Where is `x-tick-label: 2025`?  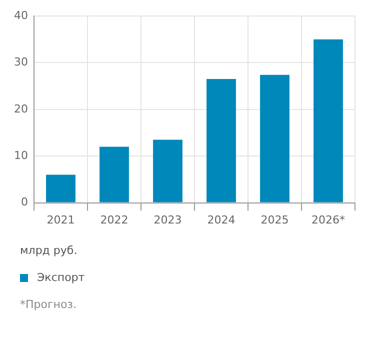
x-tick-label: 2025 is located at coordinates (274, 219).